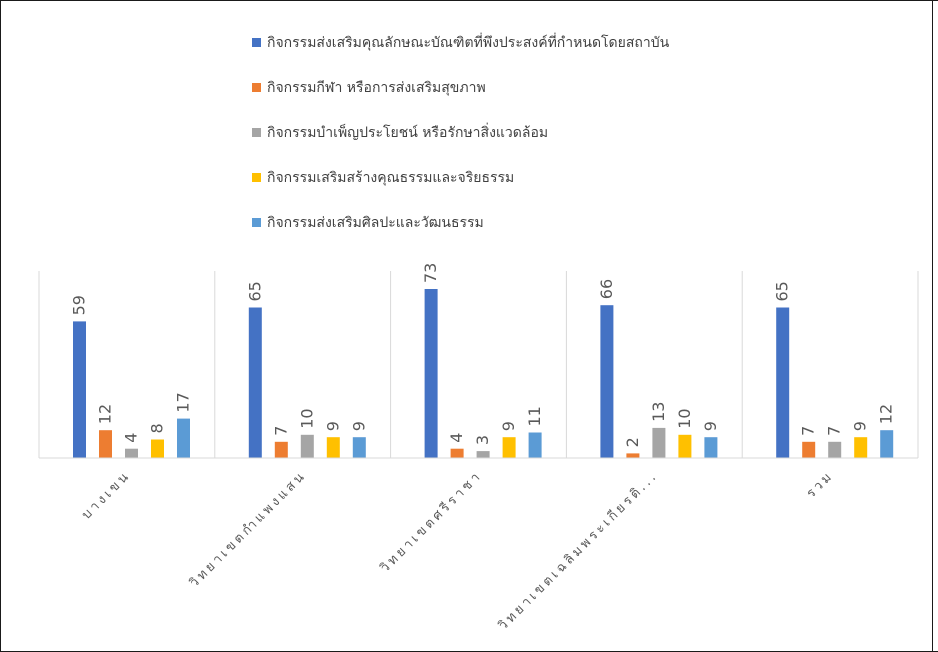 Image resolution: width=938 pixels, height=652 pixels. I want to click on bar-series4-cat3, so click(509, 447).